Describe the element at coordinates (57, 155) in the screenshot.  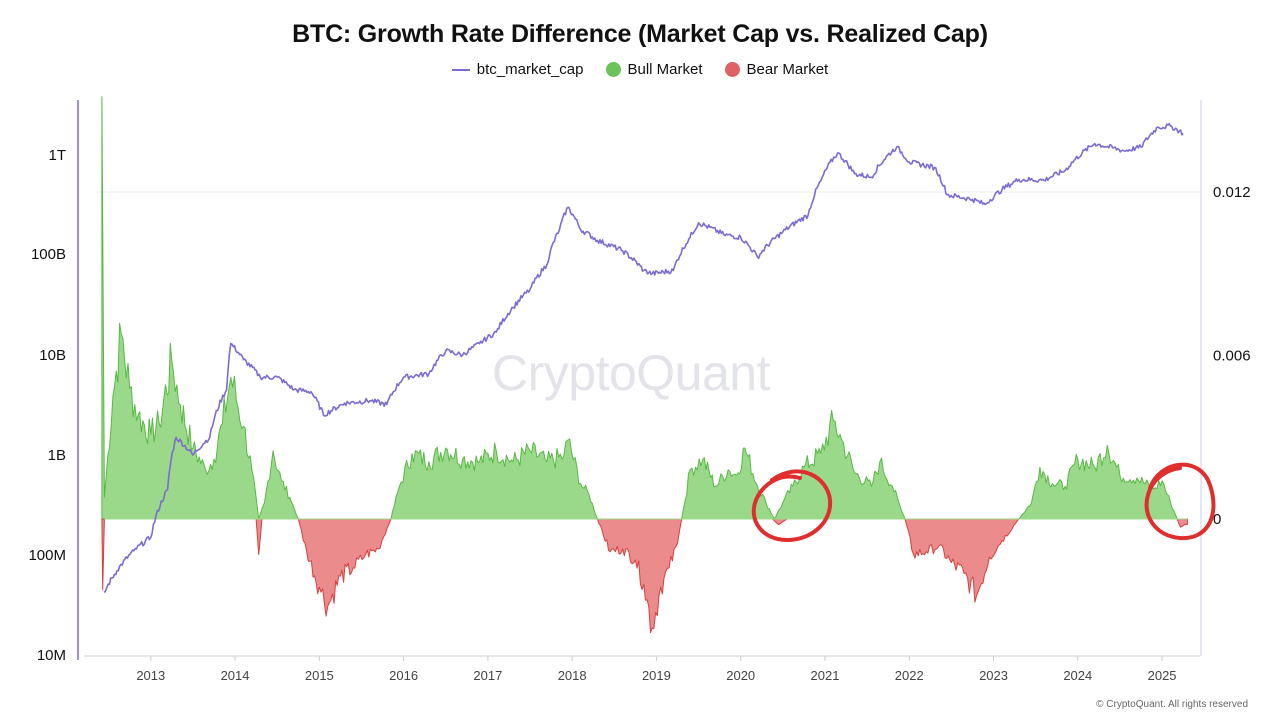
I see `left-axis-tick-label: 1T` at that location.